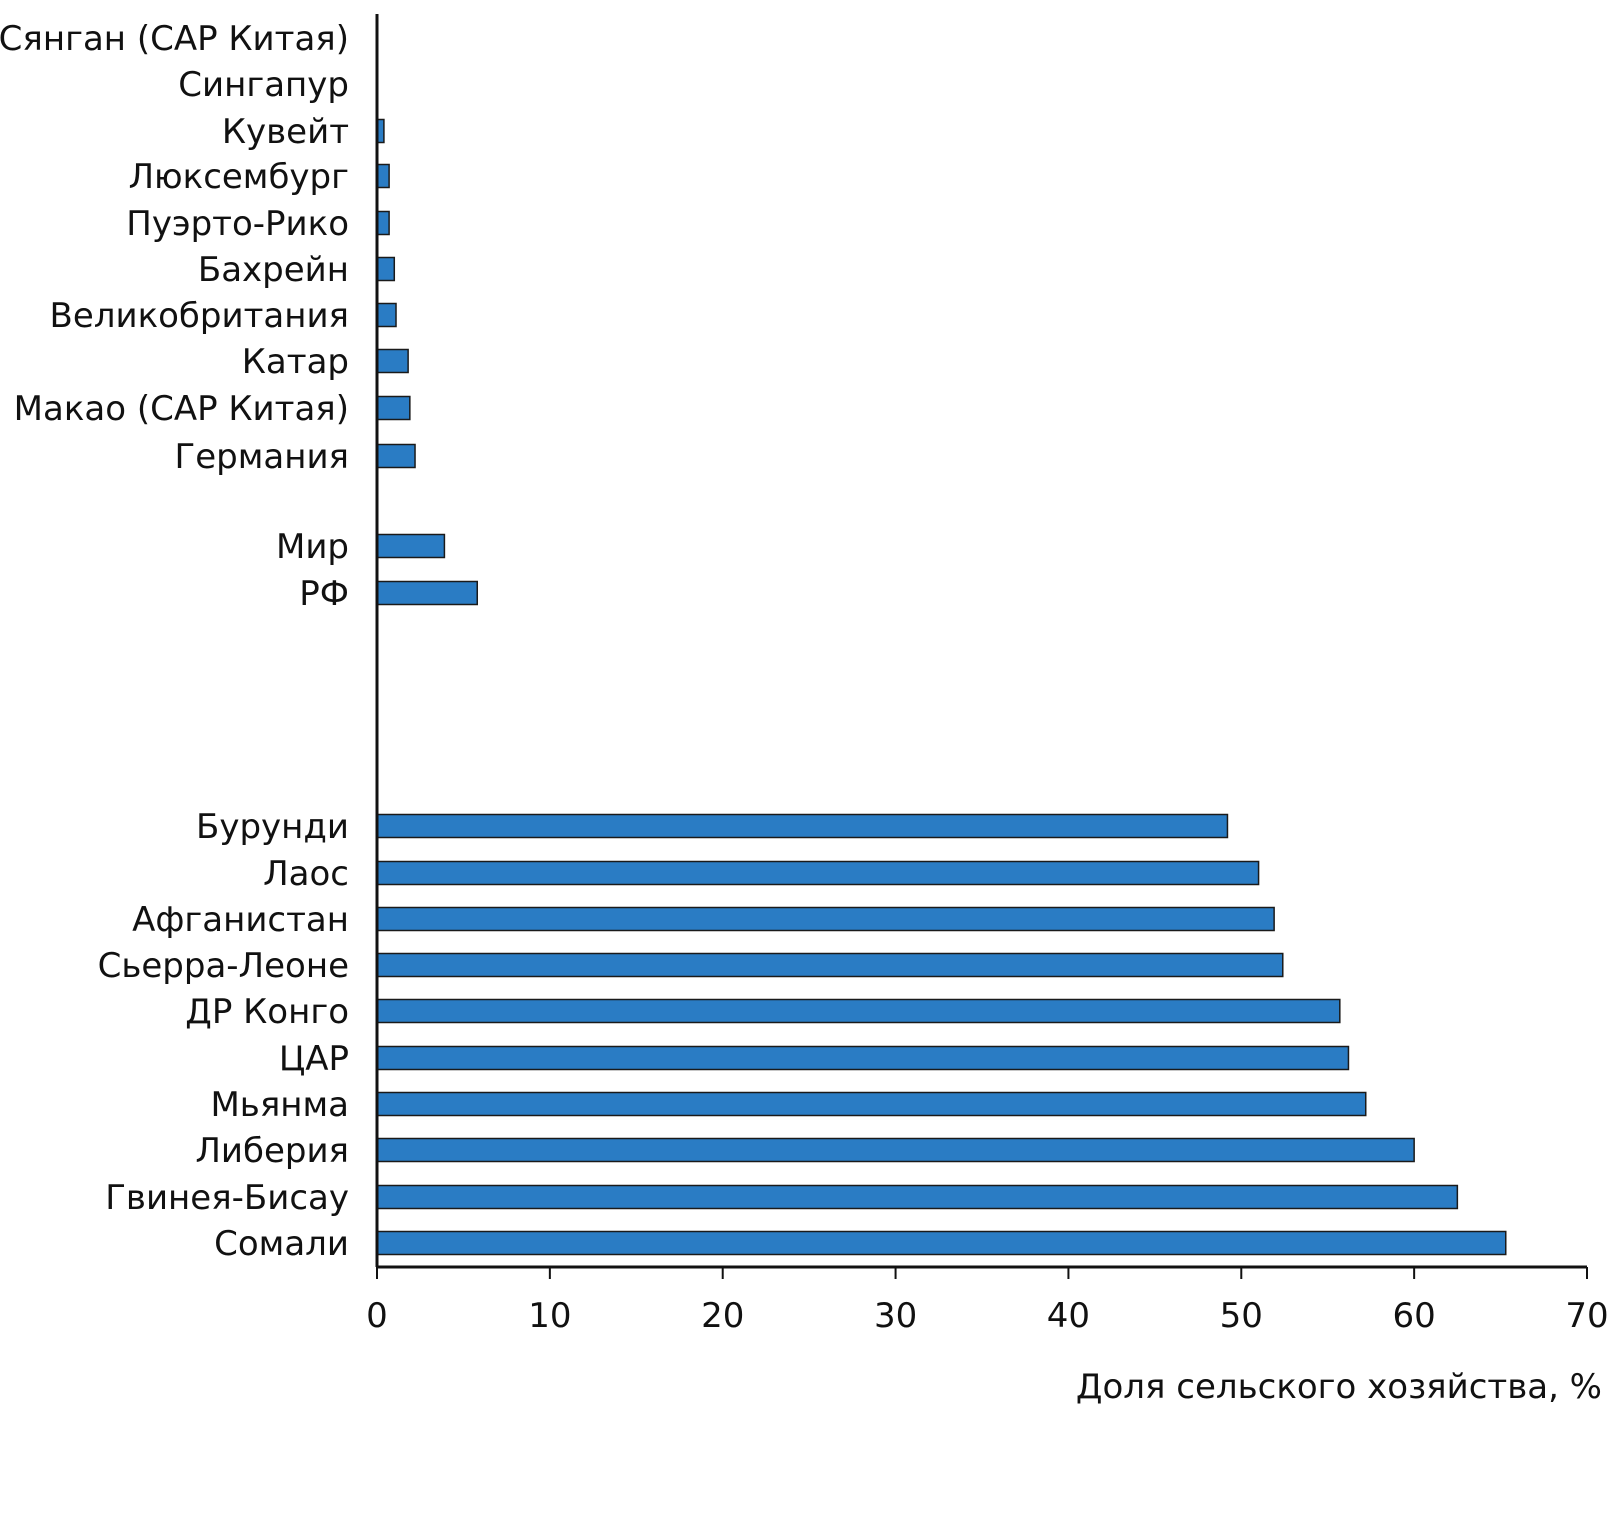  Describe the element at coordinates (181, 409) in the screenshot. I see `category-label: Макао (САР Китая)` at that location.